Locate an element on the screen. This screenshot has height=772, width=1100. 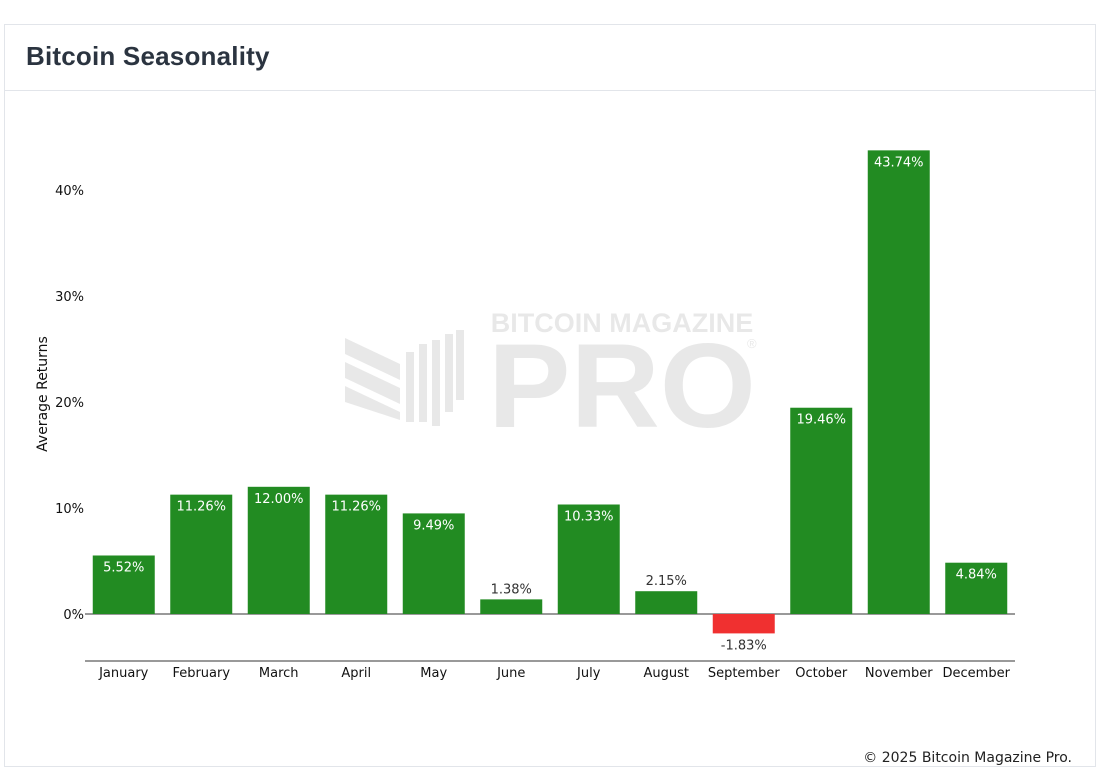
watermark-text-top: BITCOIN MAGAZINE is located at coordinates (622, 323).